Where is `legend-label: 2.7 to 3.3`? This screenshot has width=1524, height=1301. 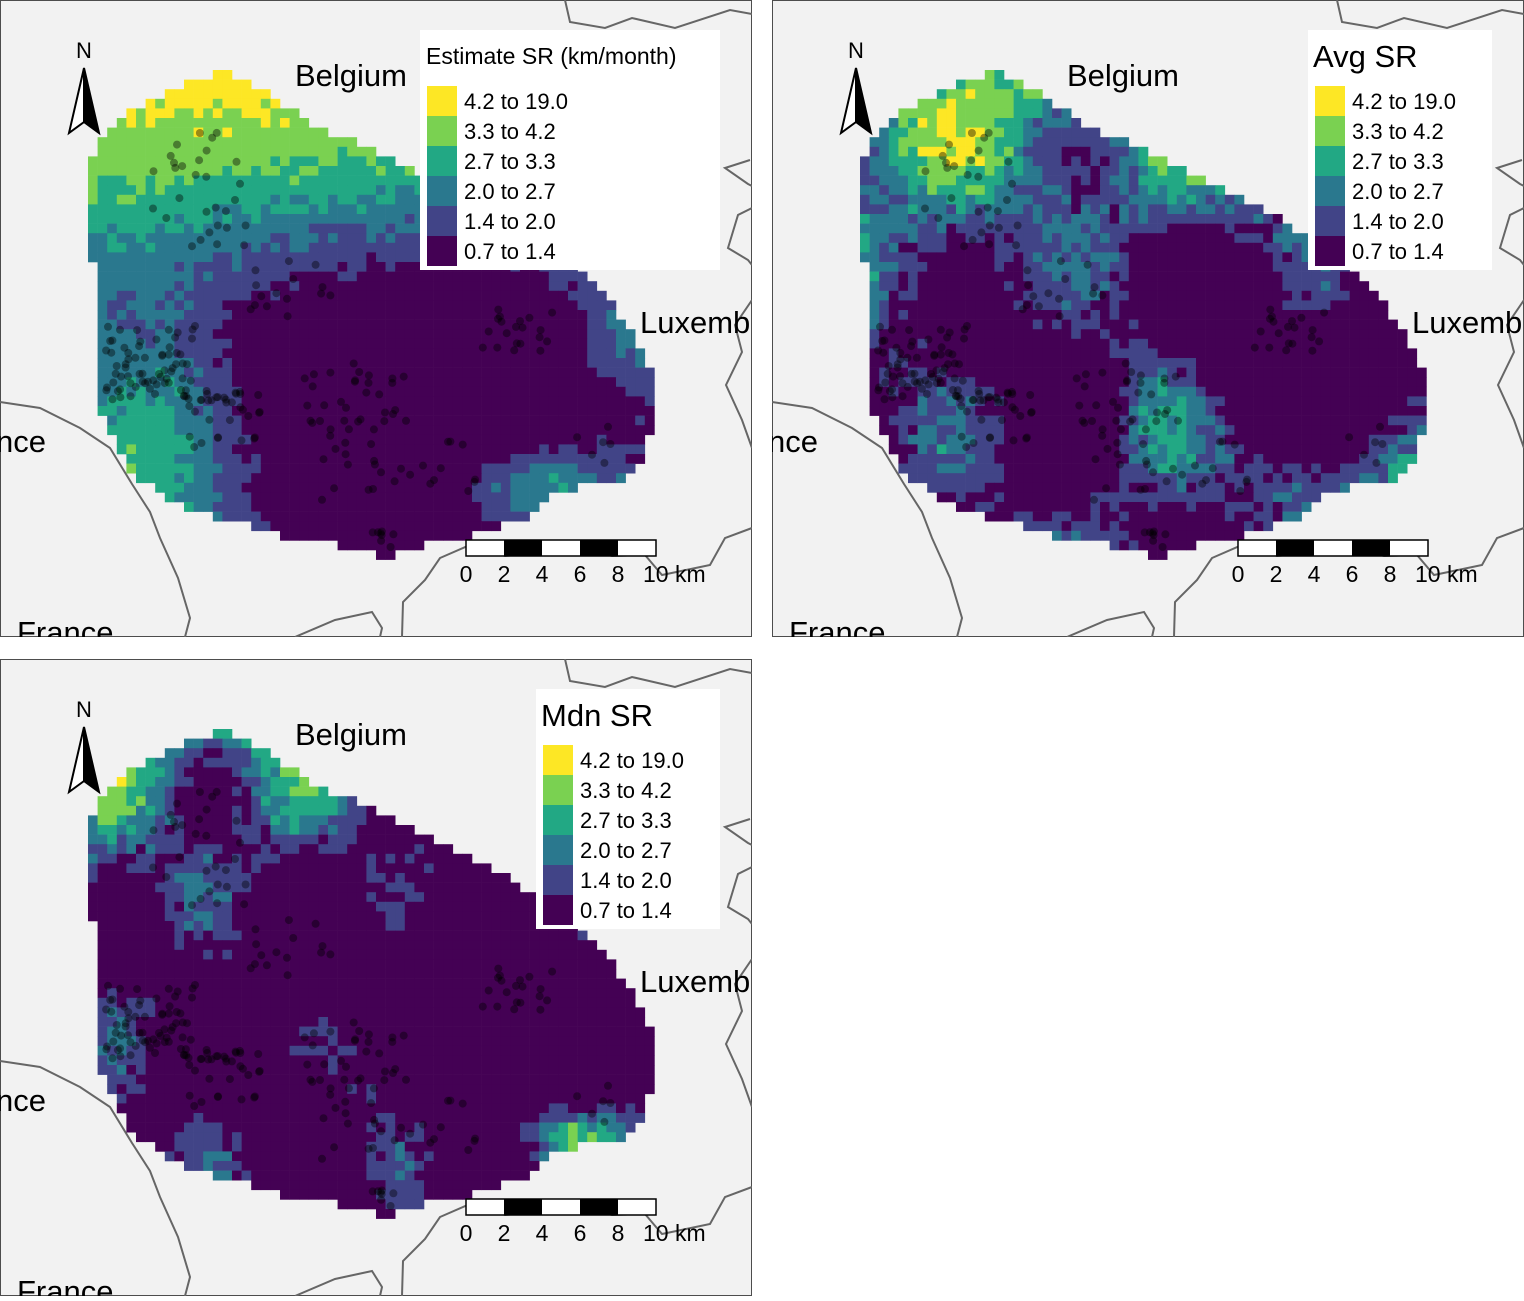
legend-label: 2.7 to 3.3 is located at coordinates (1398, 161).